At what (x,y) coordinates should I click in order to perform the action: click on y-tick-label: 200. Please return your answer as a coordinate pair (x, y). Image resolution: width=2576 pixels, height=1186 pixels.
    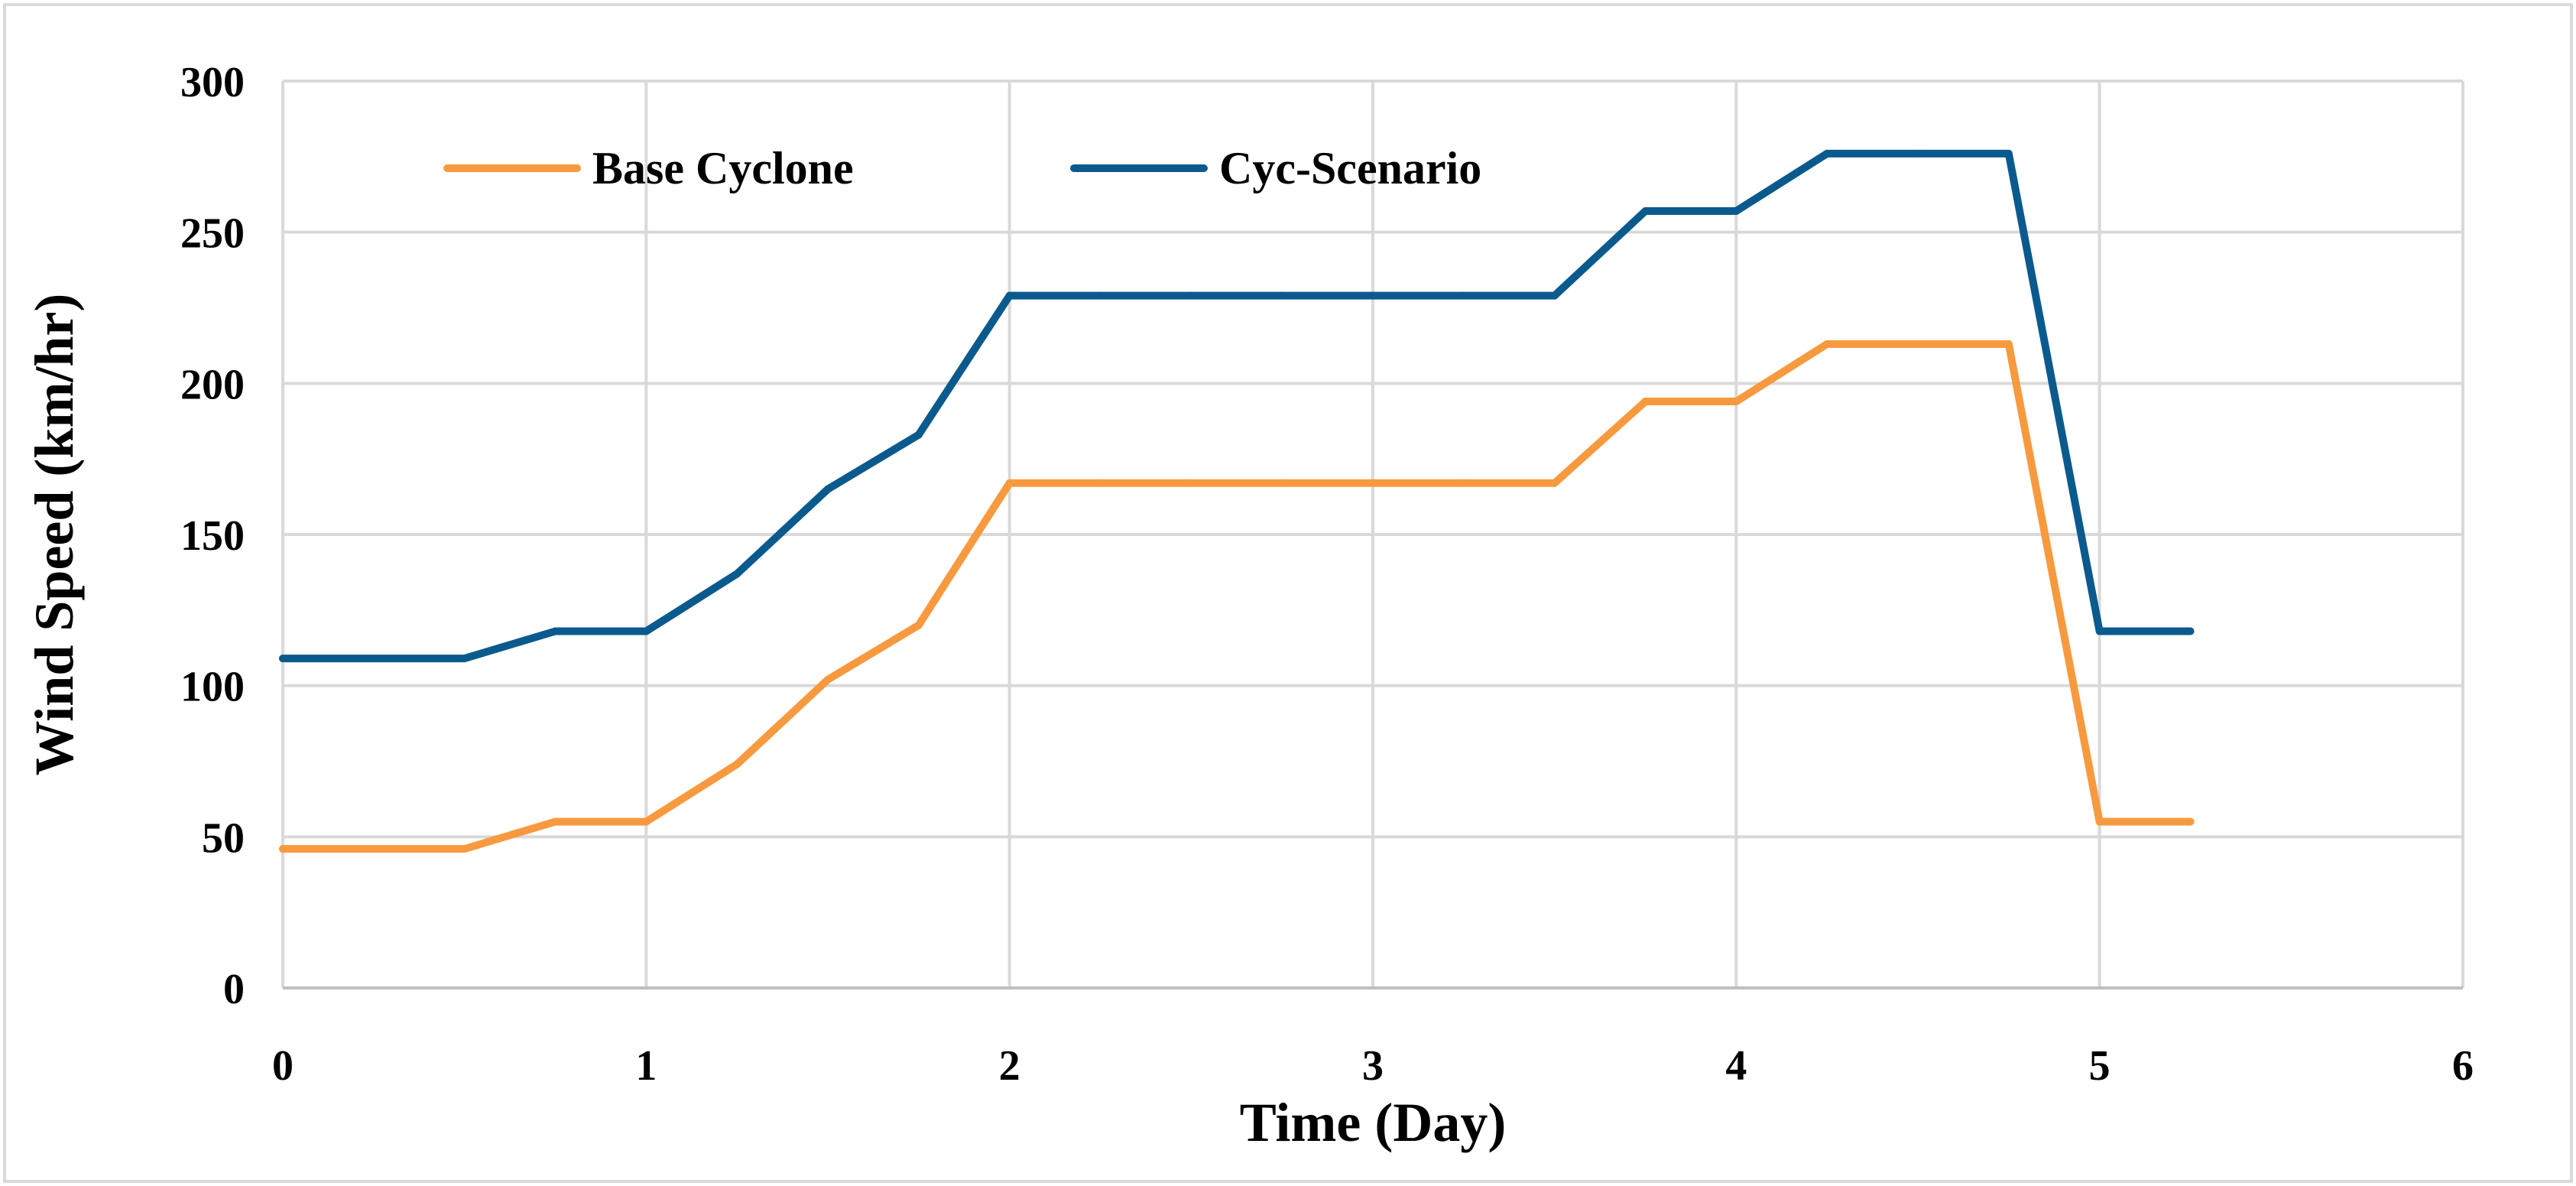
    Looking at the image, I should click on (212, 384).